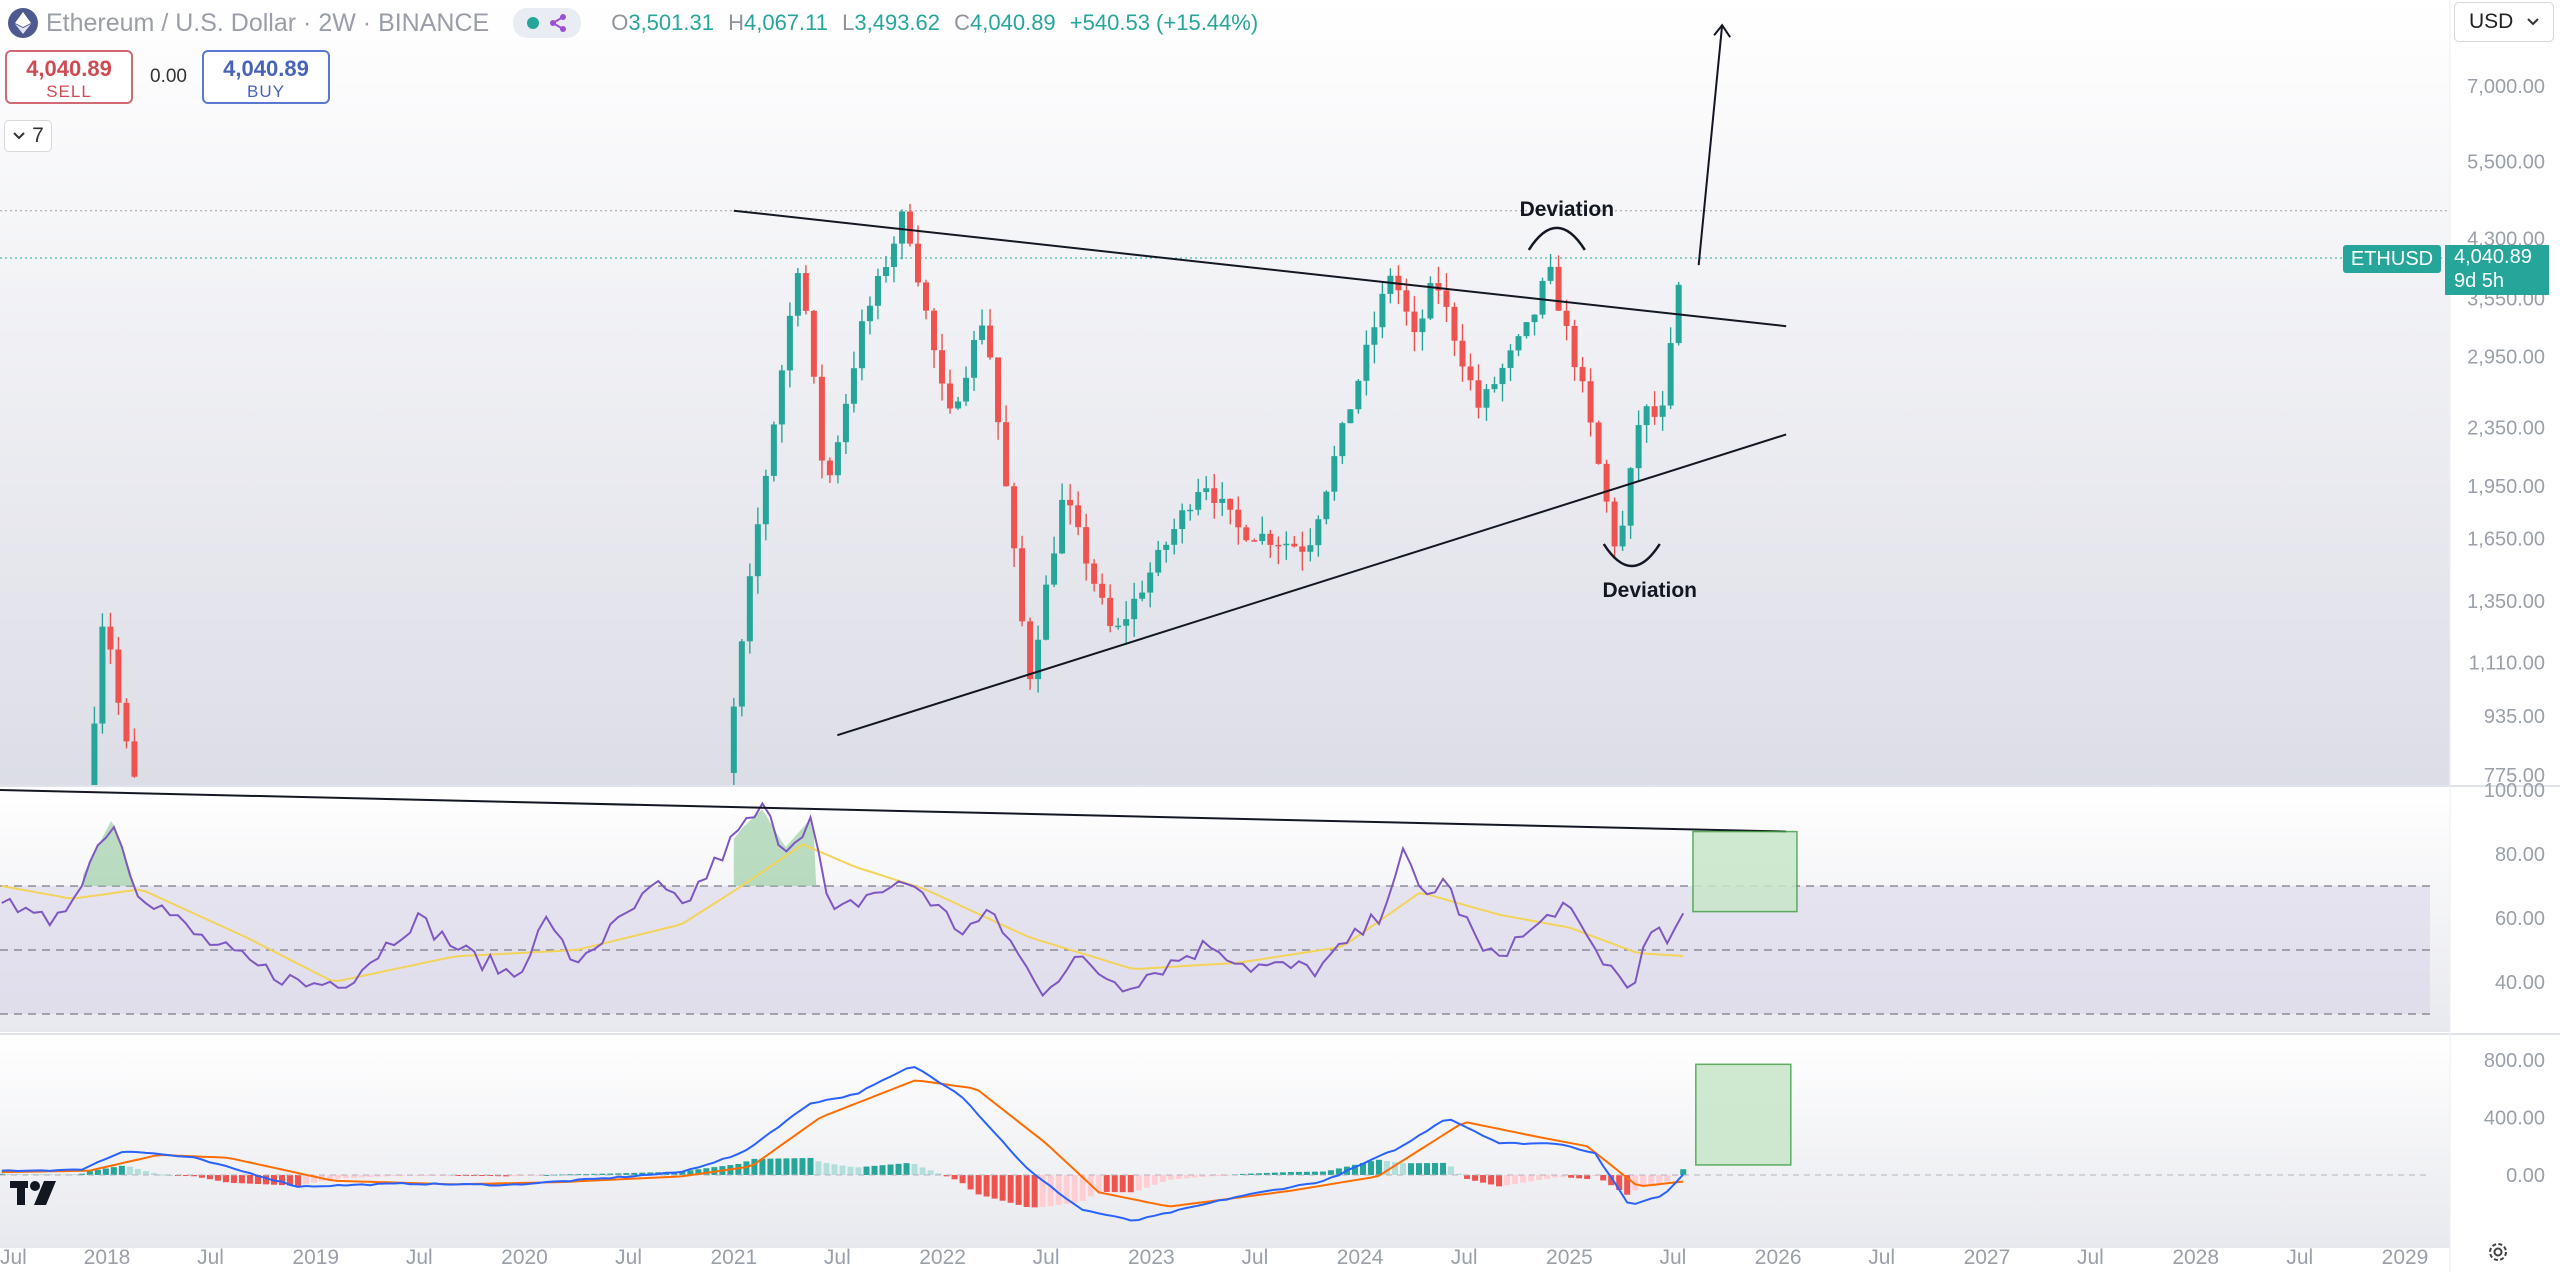  Describe the element at coordinates (2506, 358) in the screenshot. I see `price-axis-label: 2,950.00` at that location.